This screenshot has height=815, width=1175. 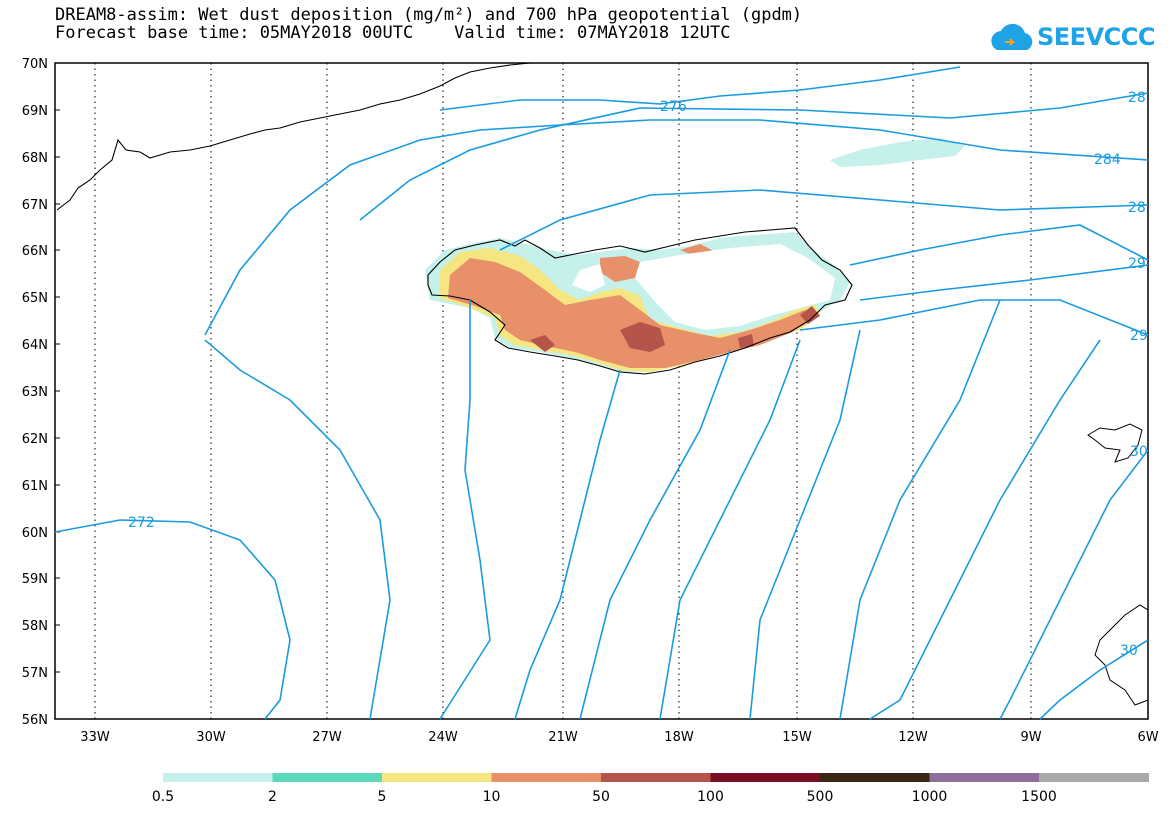 I want to click on lat-label: 58N, so click(x=35, y=626).